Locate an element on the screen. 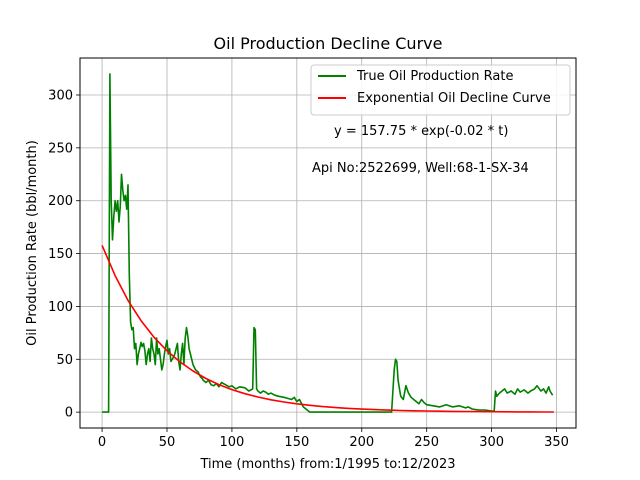 The width and height of the screenshot is (640, 480). y-tick-label-0: 0 is located at coordinates (69, 413).